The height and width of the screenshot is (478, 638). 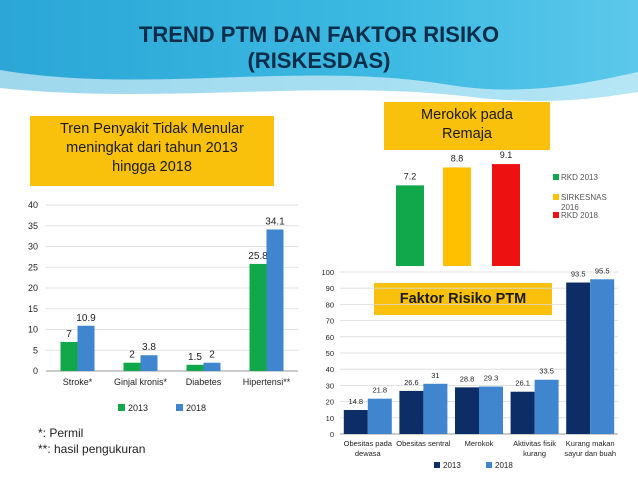 What do you see at coordinates (579, 177) in the screenshot?
I see `merokok-legend-label: RKD 2013` at bounding box center [579, 177].